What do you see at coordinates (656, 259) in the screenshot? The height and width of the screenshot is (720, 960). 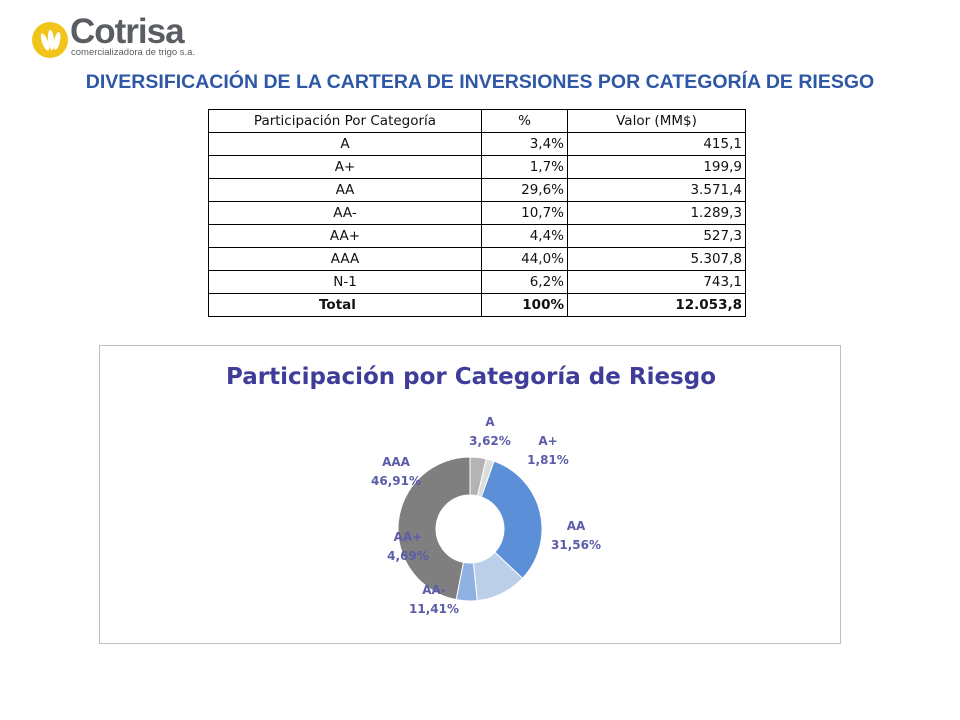 I see `cell-value: 5.307,8` at bounding box center [656, 259].